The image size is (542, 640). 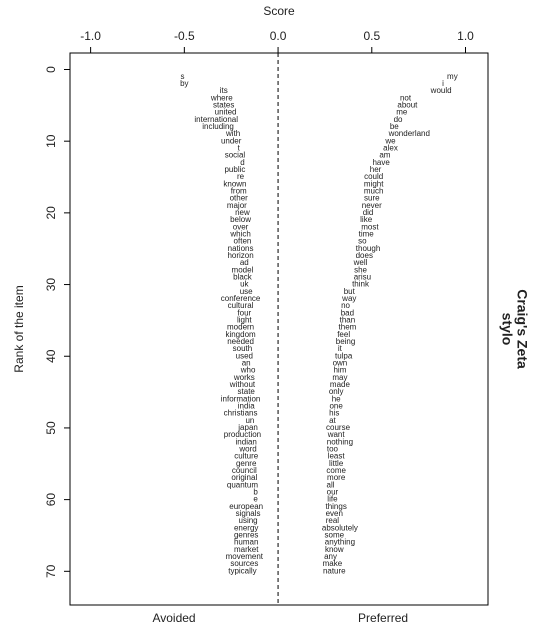 What do you see at coordinates (361, 284) in the screenshot?
I see `word-point: think` at bounding box center [361, 284].